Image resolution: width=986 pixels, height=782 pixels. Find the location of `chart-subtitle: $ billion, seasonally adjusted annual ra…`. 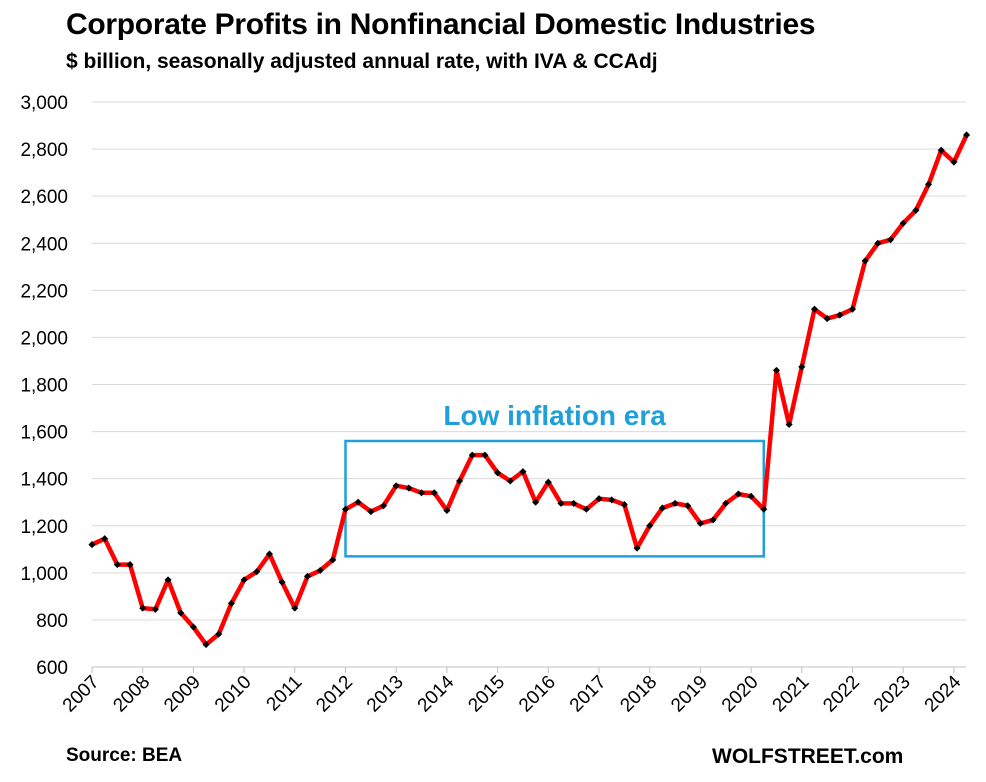

chart-subtitle: $ billion, seasonally adjusted annual ra… is located at coordinates (362, 61).